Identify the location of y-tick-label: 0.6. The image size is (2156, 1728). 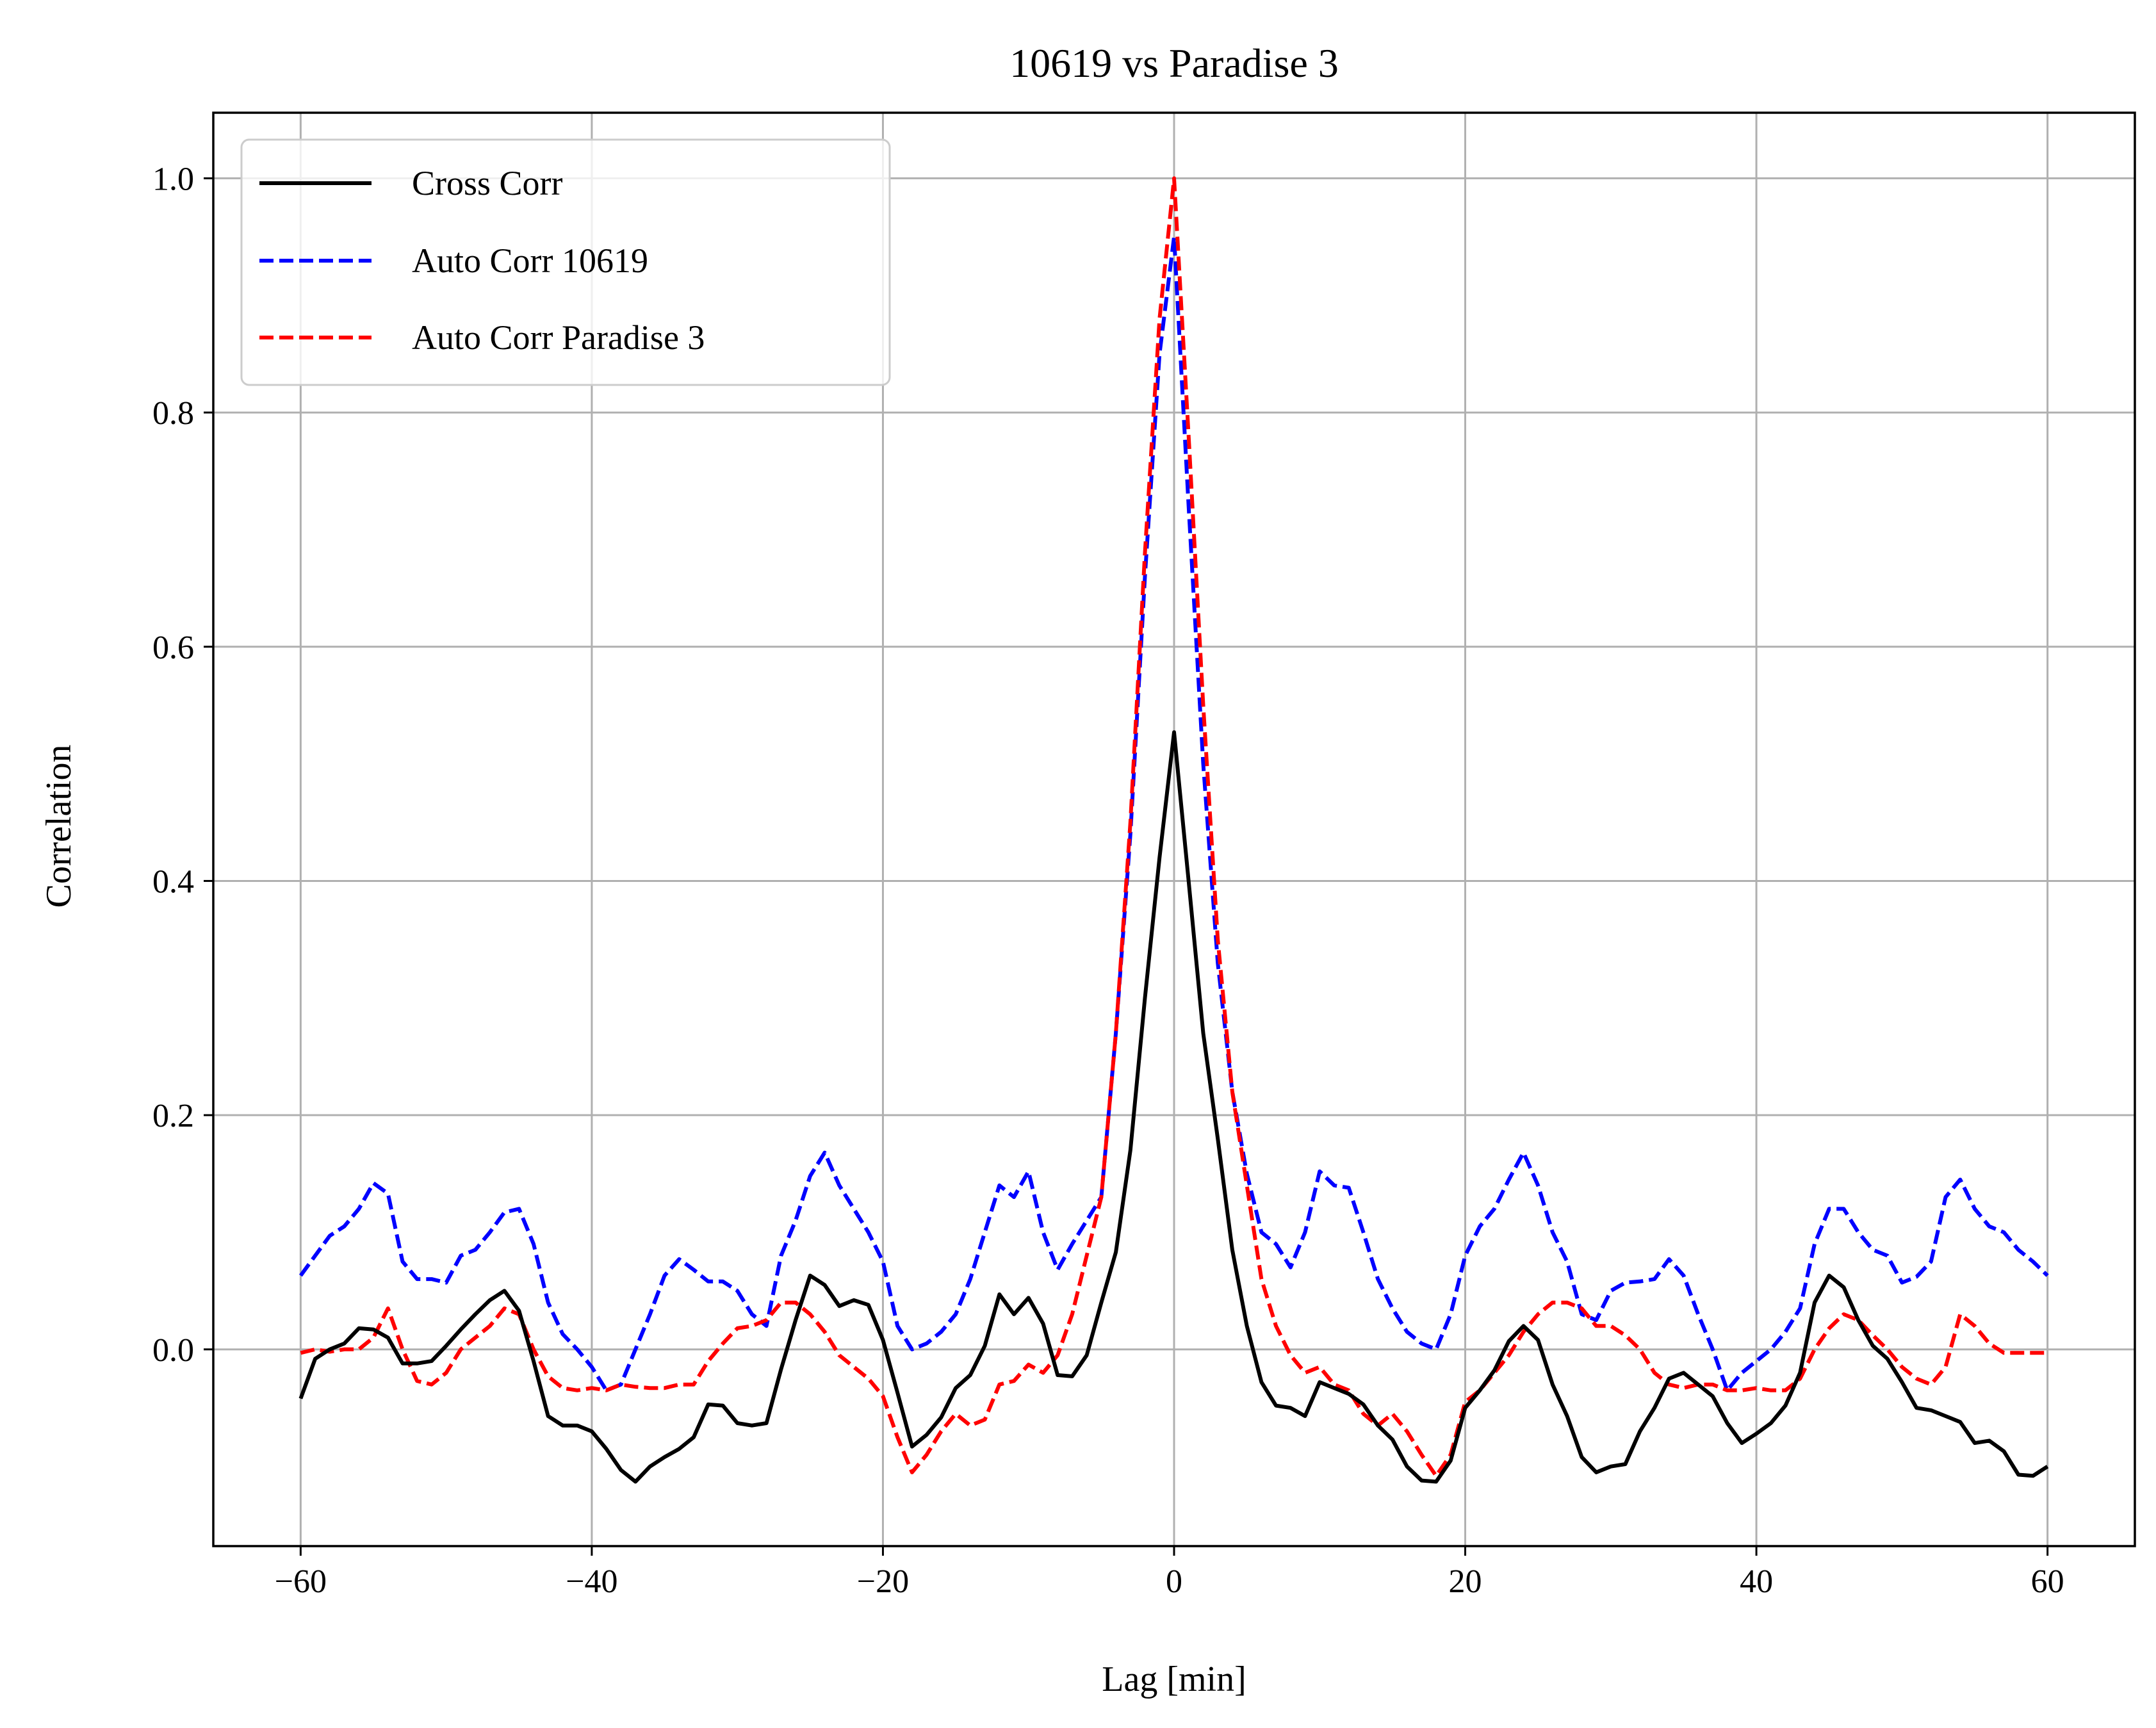
(173, 648).